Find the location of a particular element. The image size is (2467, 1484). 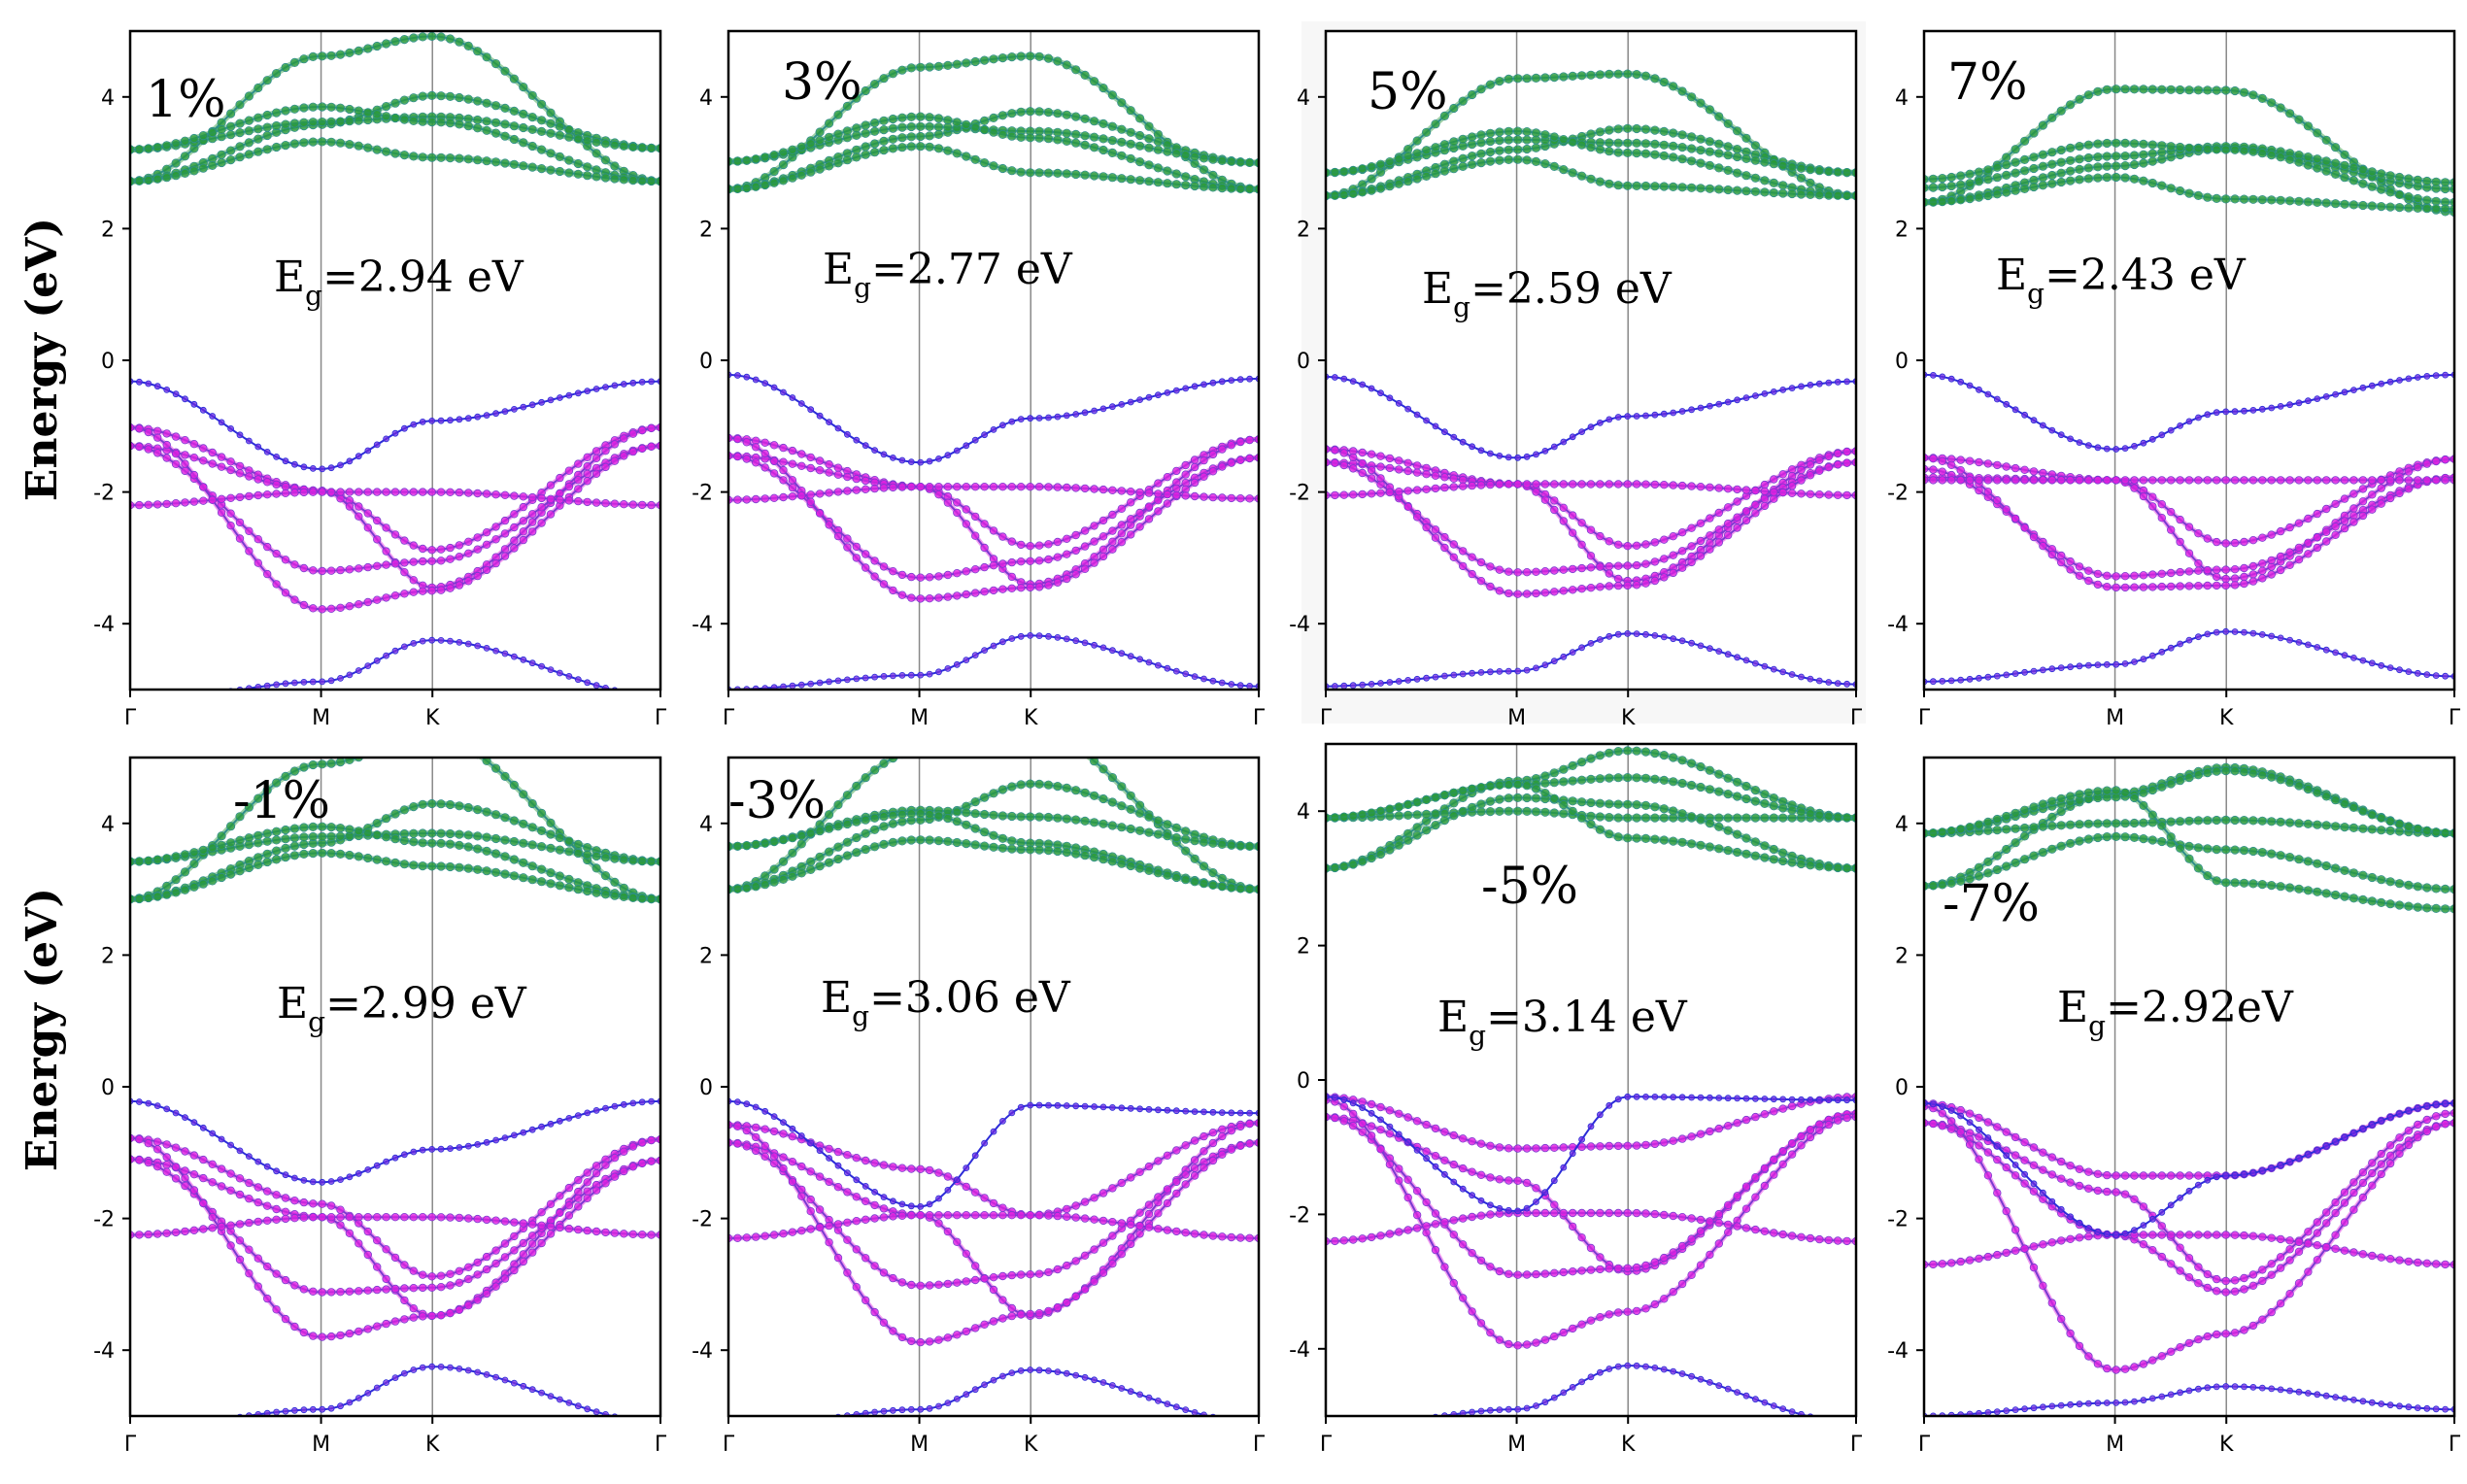

band-gap-label: Eg=2.94 eV is located at coordinates (399, 282).